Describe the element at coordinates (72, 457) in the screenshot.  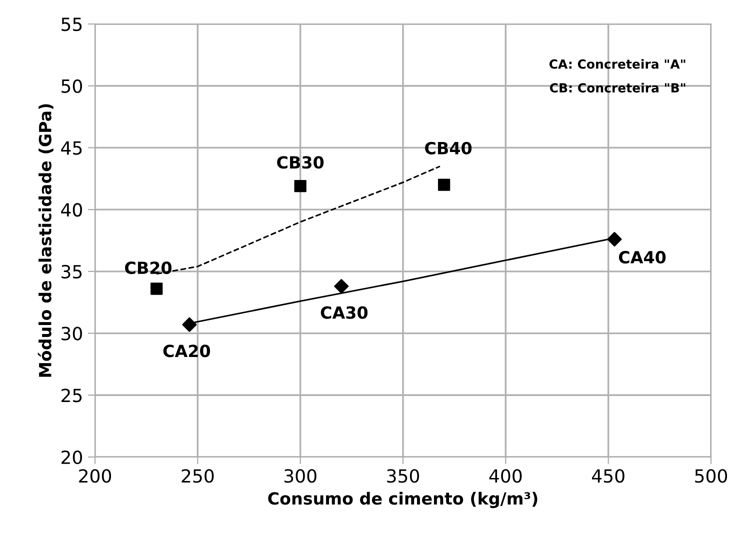
I see `y-tick-label: 20` at that location.